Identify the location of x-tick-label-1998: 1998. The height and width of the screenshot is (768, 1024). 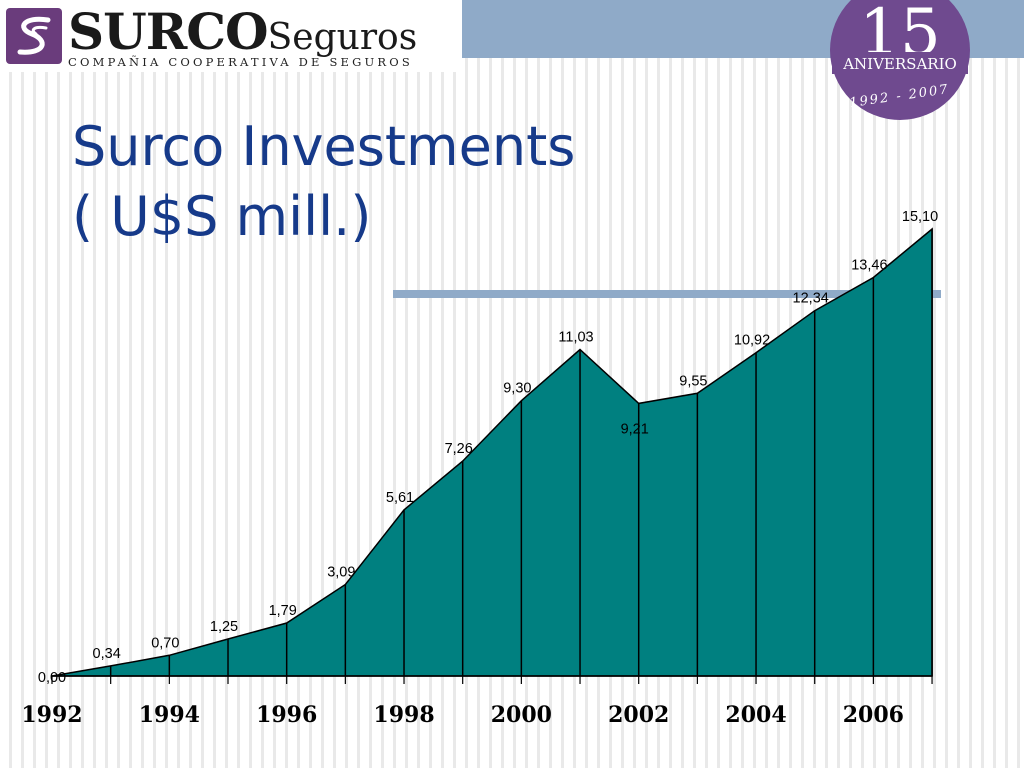
(403, 715).